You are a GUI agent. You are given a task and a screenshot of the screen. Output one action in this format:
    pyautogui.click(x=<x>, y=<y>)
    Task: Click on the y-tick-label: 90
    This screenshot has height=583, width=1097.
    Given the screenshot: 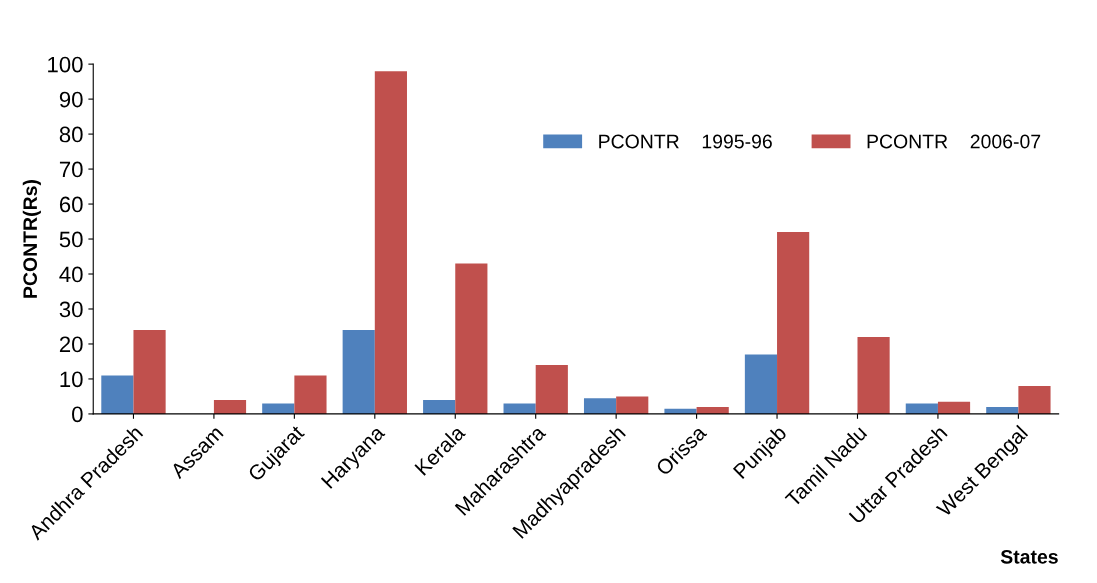 What is the action you would take?
    pyautogui.click(x=71, y=99)
    